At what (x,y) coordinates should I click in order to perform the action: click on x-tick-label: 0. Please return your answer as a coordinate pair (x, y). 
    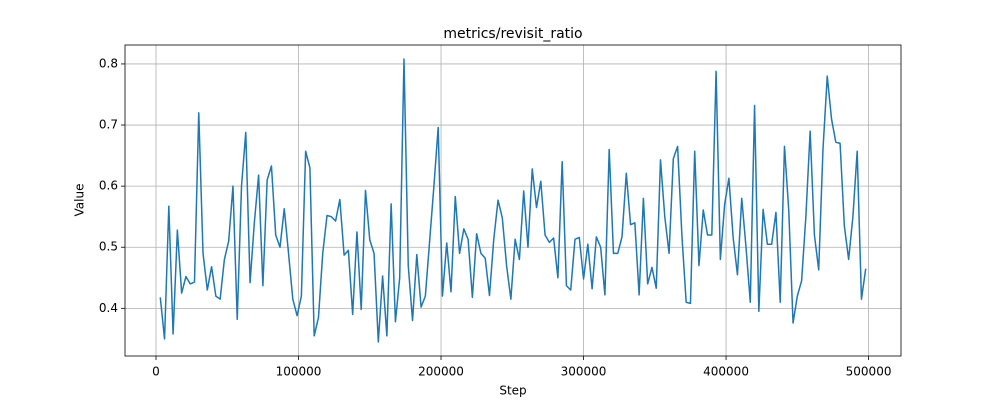
    Looking at the image, I should click on (156, 372).